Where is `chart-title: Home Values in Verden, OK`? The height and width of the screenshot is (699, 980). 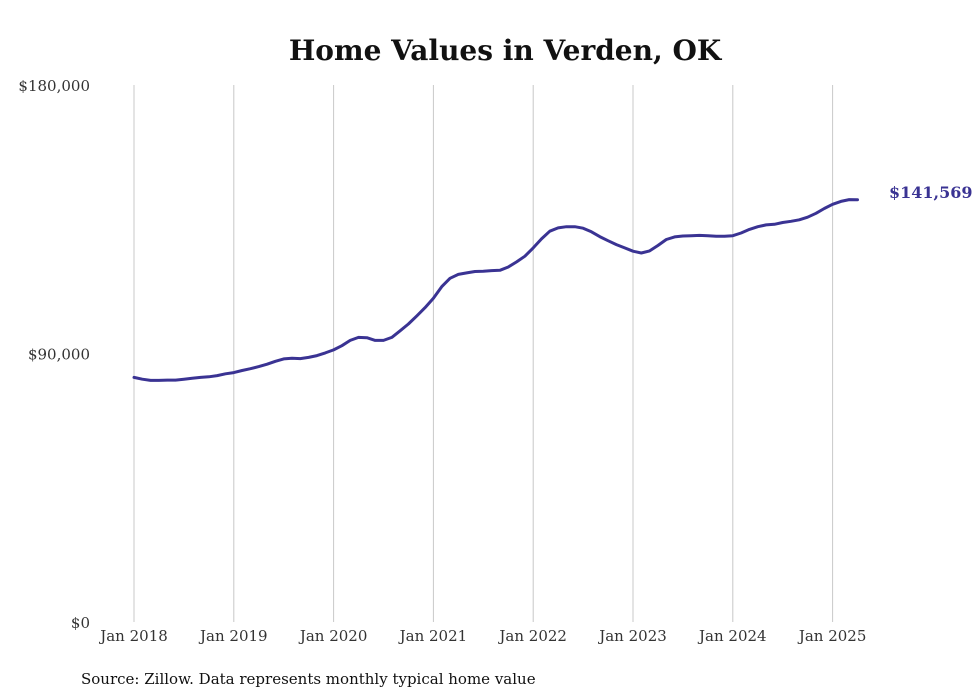 chart-title: Home Values in Verden, OK is located at coordinates (506, 50).